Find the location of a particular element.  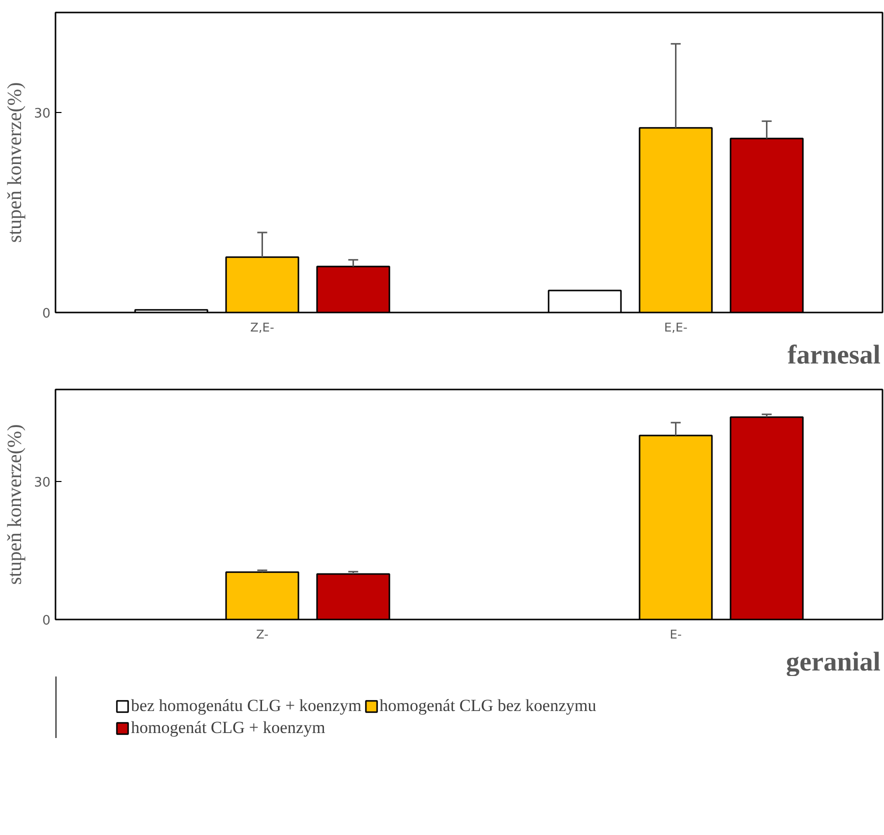

legend-label: homogenát CLG bez koenzymu is located at coordinates (488, 706).